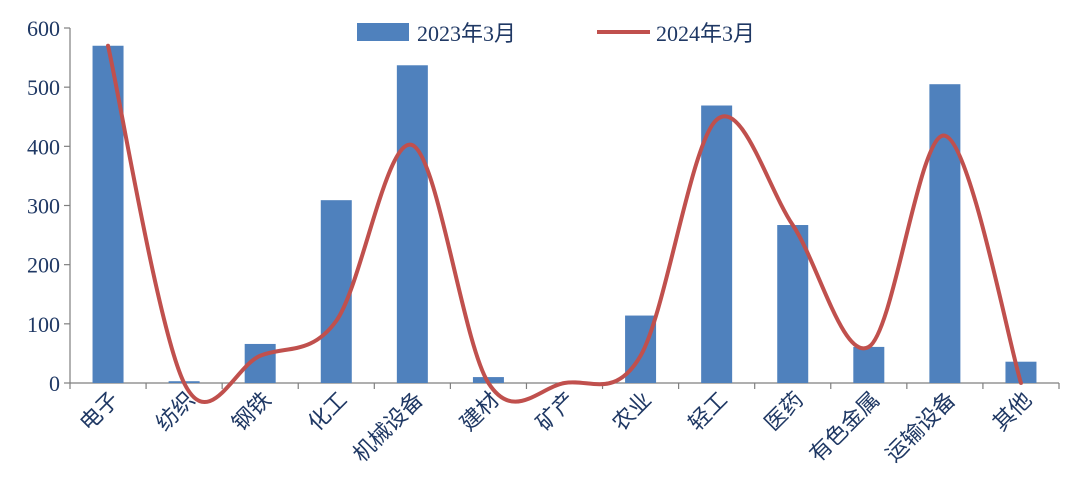  What do you see at coordinates (43, 28) in the screenshot?
I see `y-tick-label: 600` at bounding box center [43, 28].